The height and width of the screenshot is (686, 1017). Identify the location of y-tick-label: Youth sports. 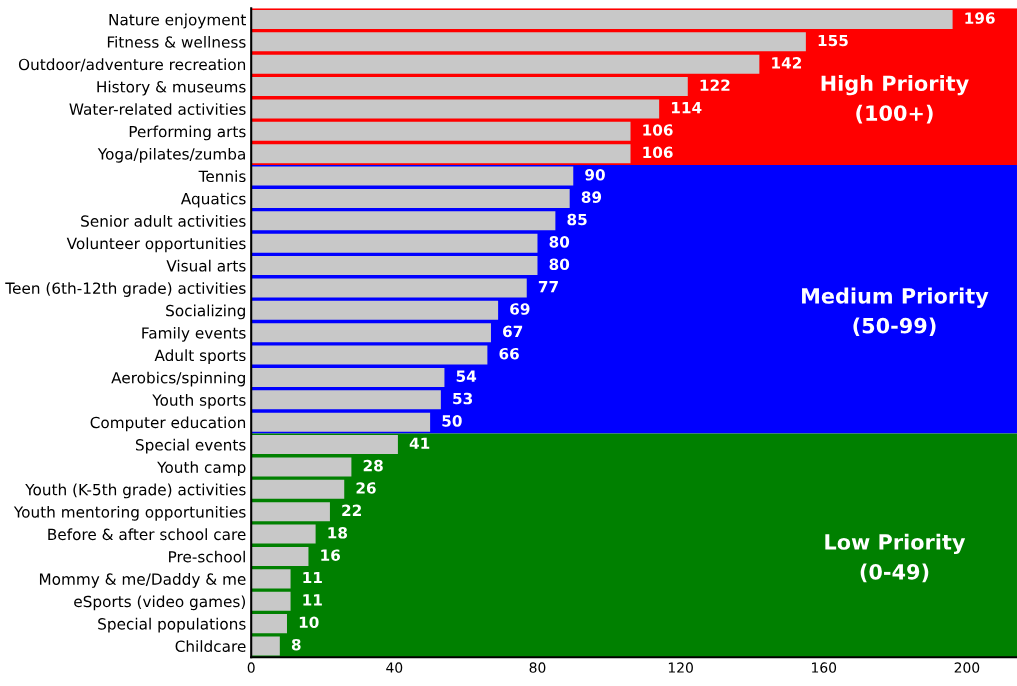
(199, 401).